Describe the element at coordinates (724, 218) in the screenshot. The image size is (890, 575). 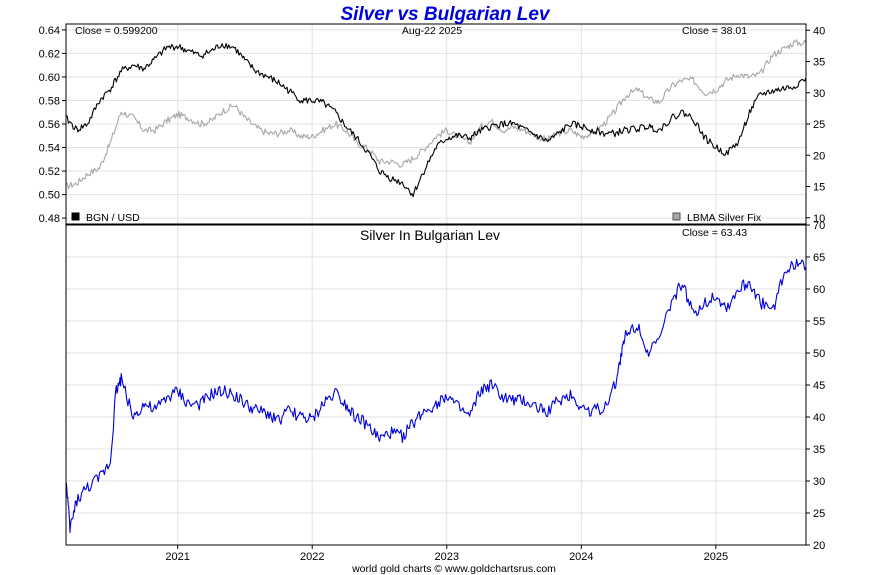
I see `legend-silver-fix-label: LBMA Silver Fix` at that location.